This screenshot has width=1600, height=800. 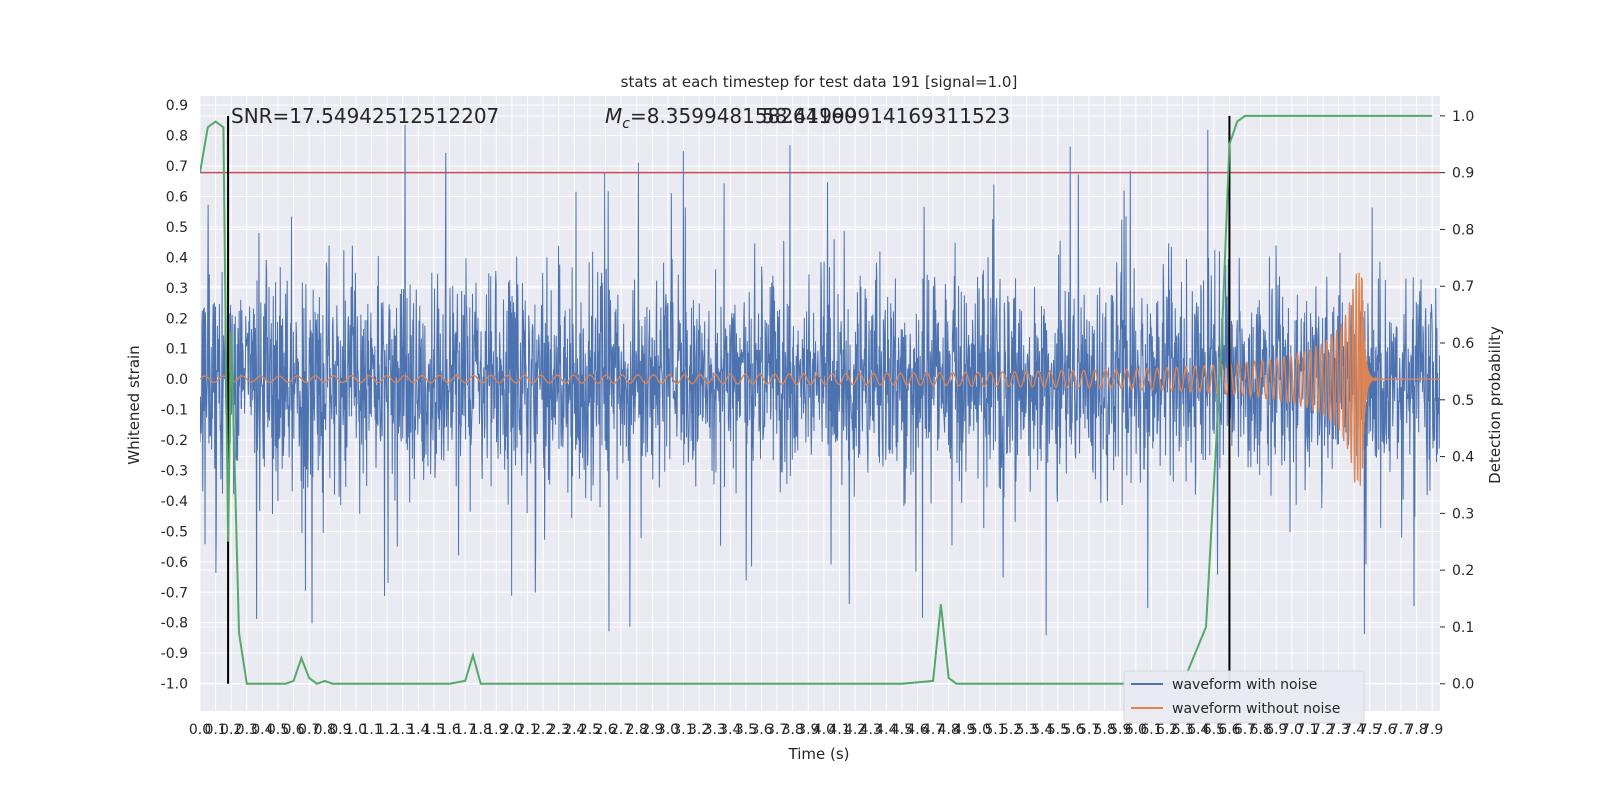 I want to click on x-tick-label: 4.4, so click(x=886, y=730).